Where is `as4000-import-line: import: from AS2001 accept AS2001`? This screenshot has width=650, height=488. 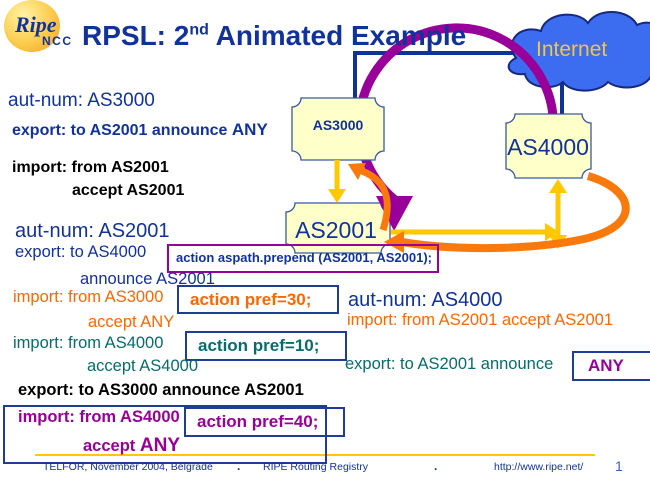
as4000-import-line: import: from AS2001 accept AS2001 is located at coordinates (480, 320).